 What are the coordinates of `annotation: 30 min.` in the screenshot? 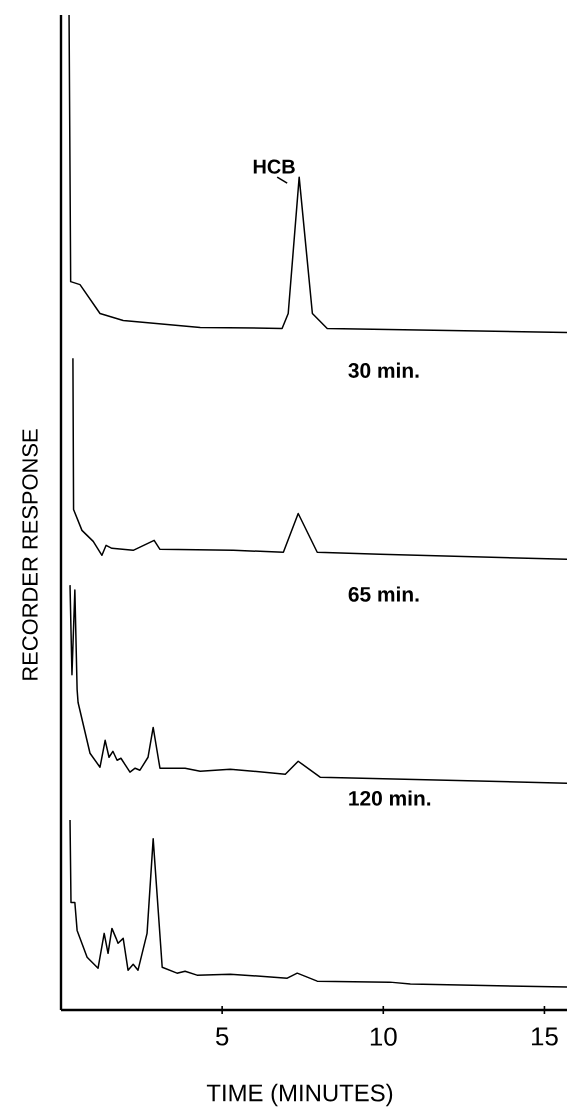 It's located at (383, 370).